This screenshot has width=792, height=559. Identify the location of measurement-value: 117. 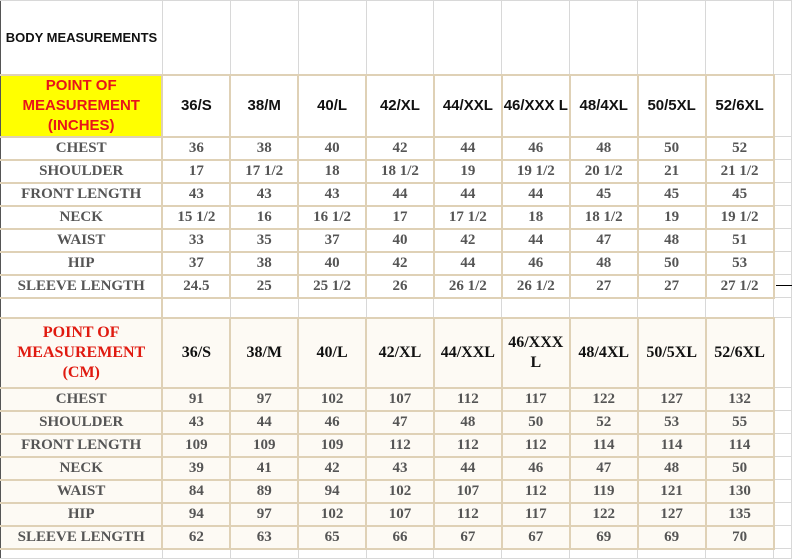
(535, 514).